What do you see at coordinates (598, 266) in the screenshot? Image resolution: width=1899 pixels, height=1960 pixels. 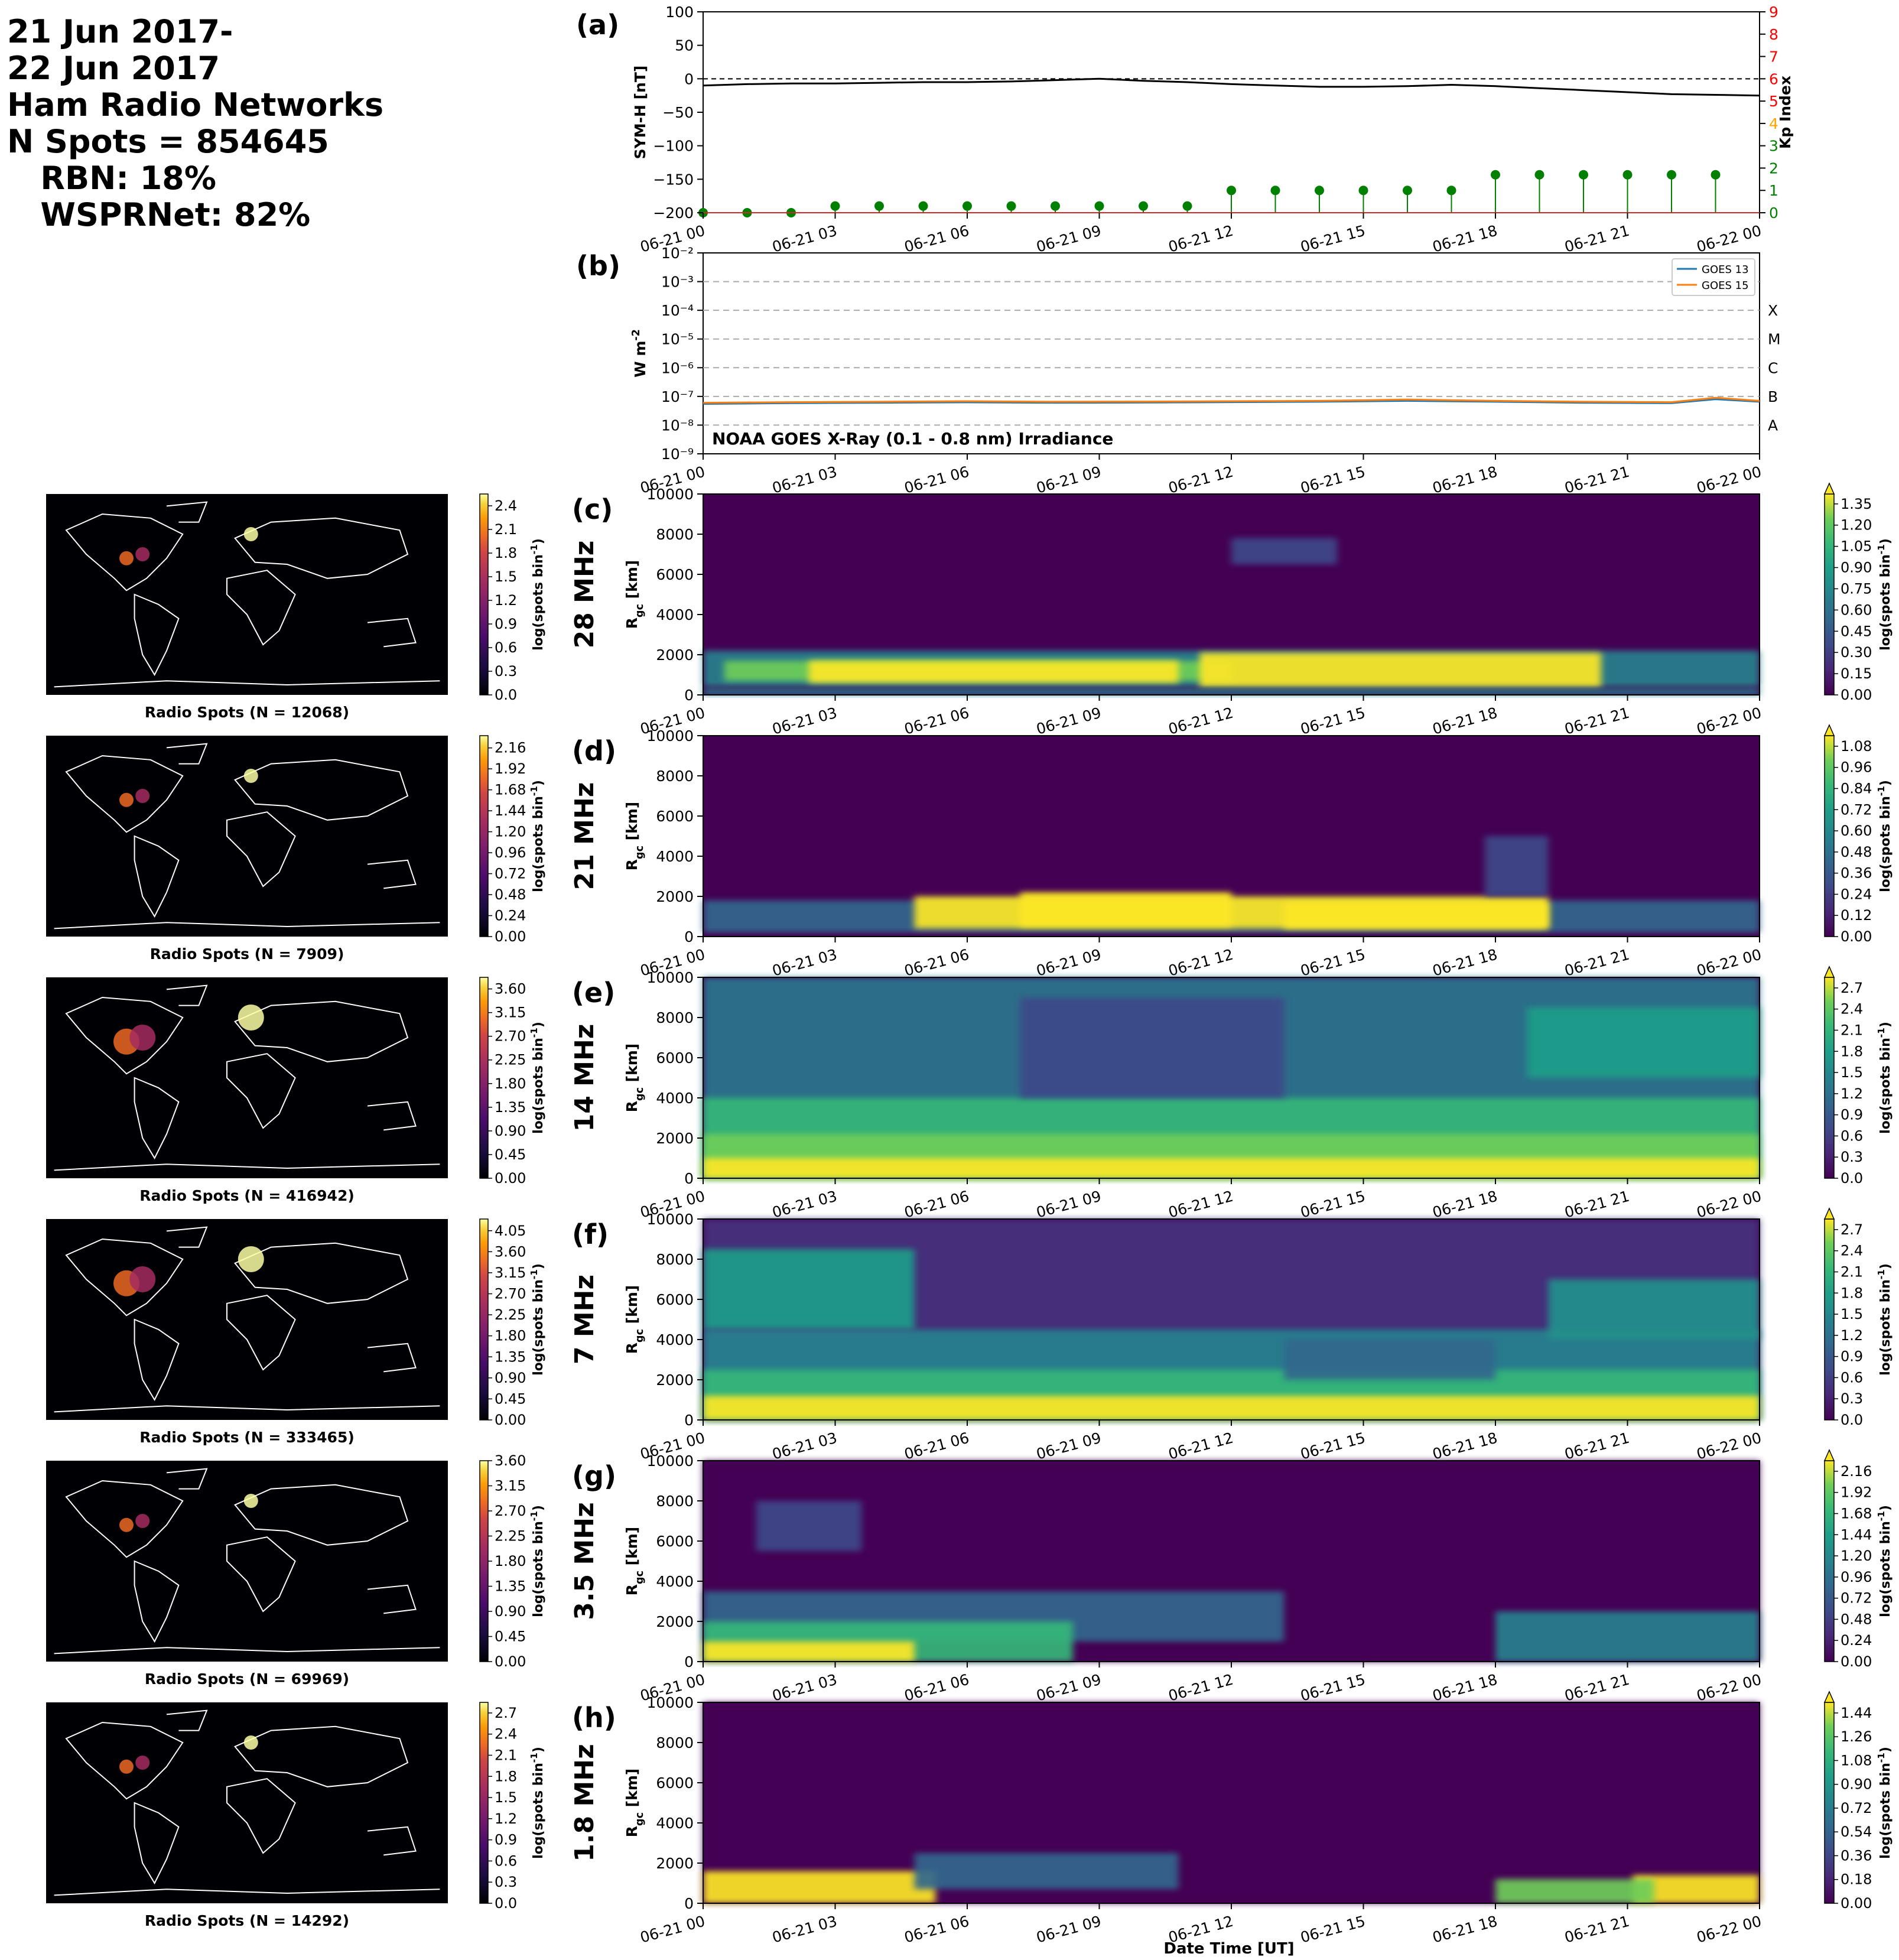 I see `panel-label: (b)` at bounding box center [598, 266].